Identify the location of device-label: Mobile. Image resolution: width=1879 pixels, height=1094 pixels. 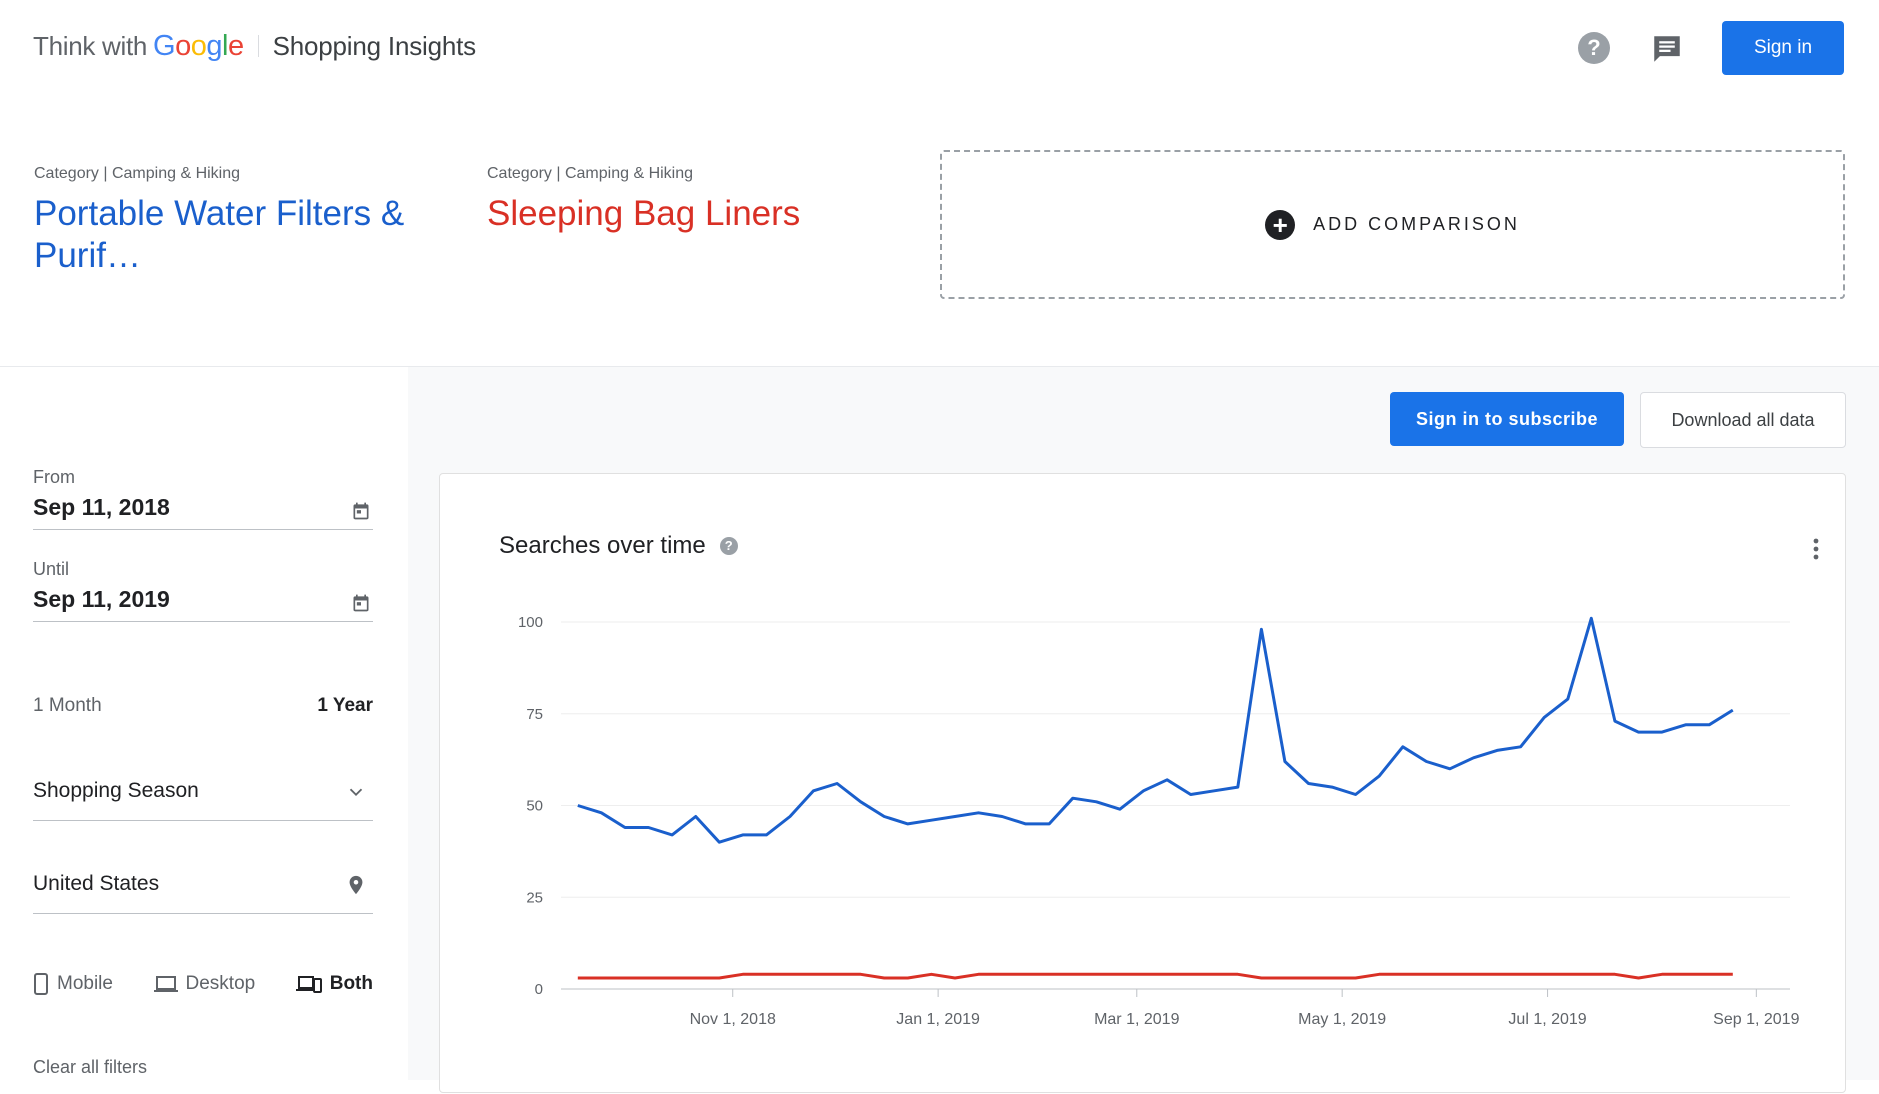
(85, 983).